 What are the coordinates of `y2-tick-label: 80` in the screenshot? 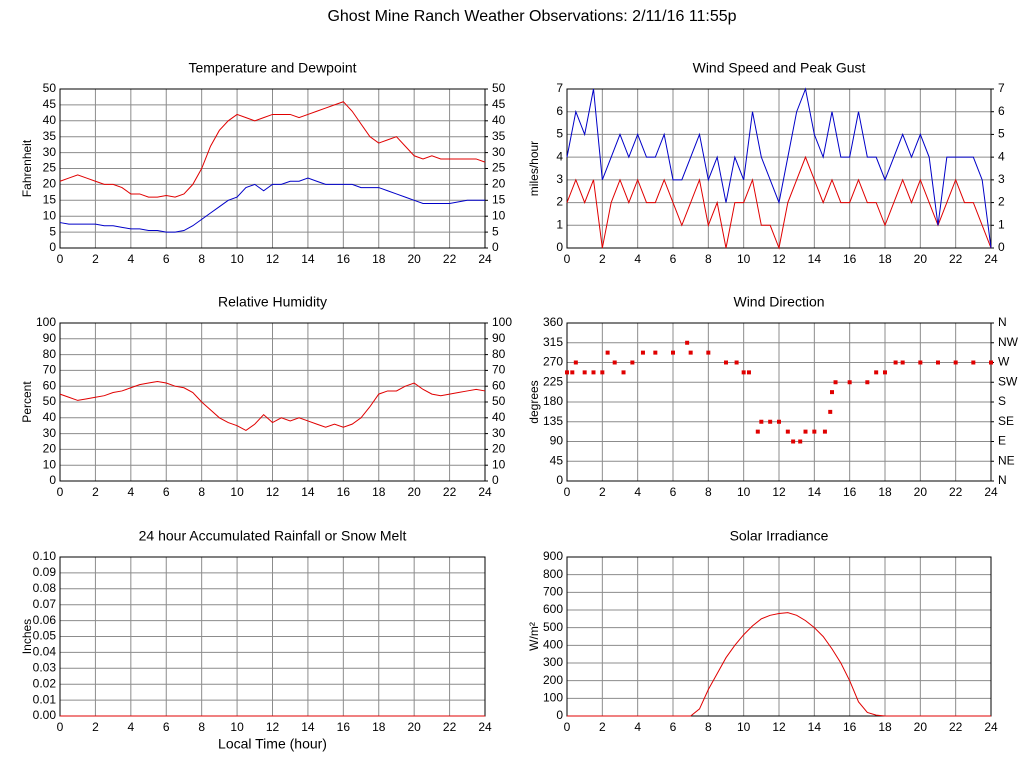 It's located at (499, 354).